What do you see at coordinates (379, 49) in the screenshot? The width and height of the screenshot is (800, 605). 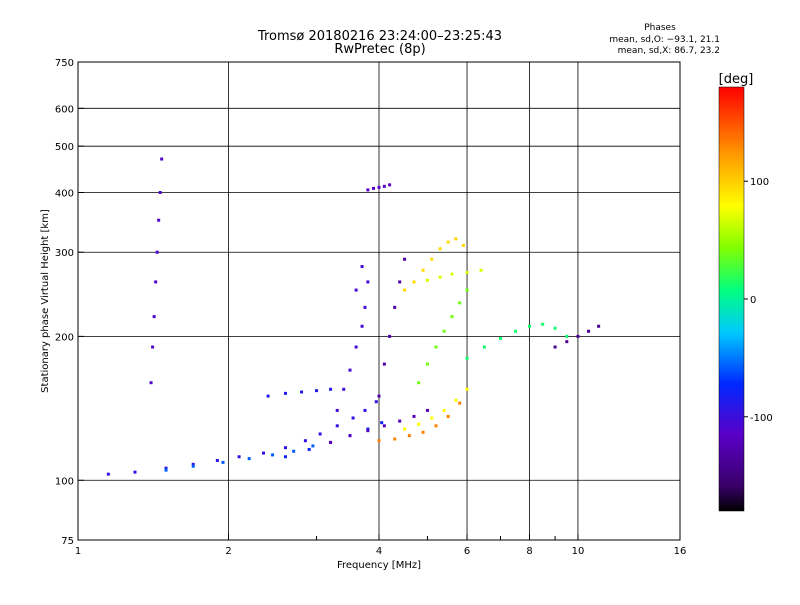 I see `chart-subtitle: RwPretec (8p)` at bounding box center [379, 49].